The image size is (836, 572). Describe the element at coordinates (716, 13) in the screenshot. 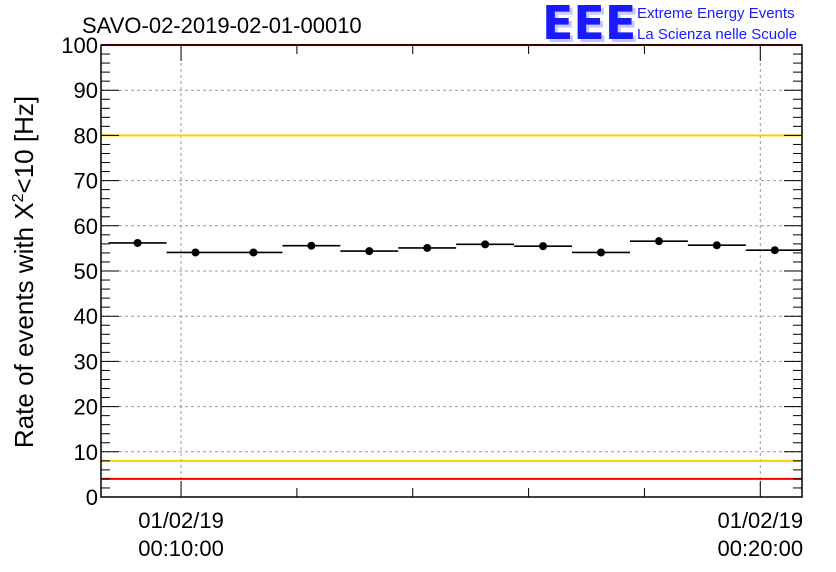

I see `logo-line1: Extreme Energy Events` at that location.